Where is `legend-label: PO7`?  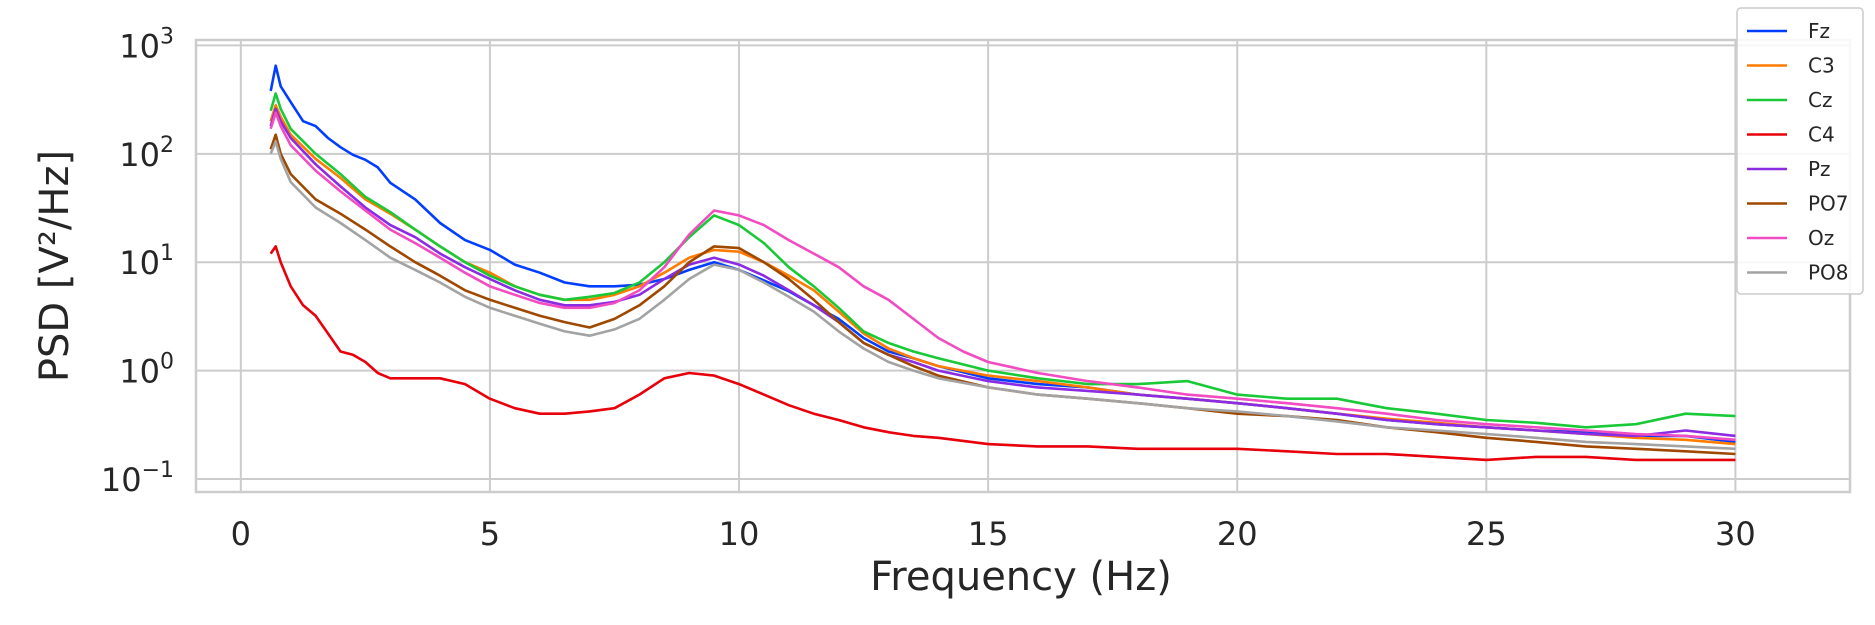 legend-label: PO7 is located at coordinates (1828, 204).